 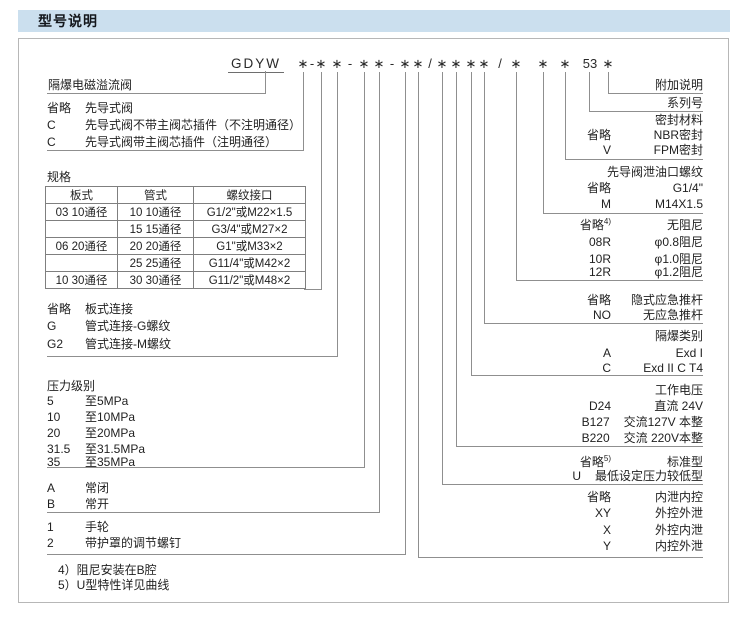 I want to click on pressure-row: 31.5 至31.5MPa, so click(x=96, y=449).